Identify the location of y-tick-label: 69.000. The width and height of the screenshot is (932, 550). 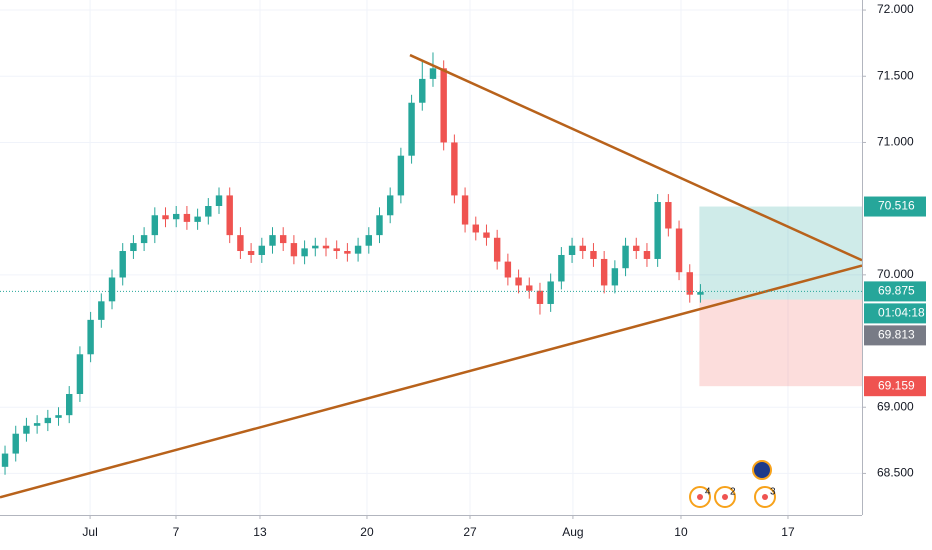
(895, 406).